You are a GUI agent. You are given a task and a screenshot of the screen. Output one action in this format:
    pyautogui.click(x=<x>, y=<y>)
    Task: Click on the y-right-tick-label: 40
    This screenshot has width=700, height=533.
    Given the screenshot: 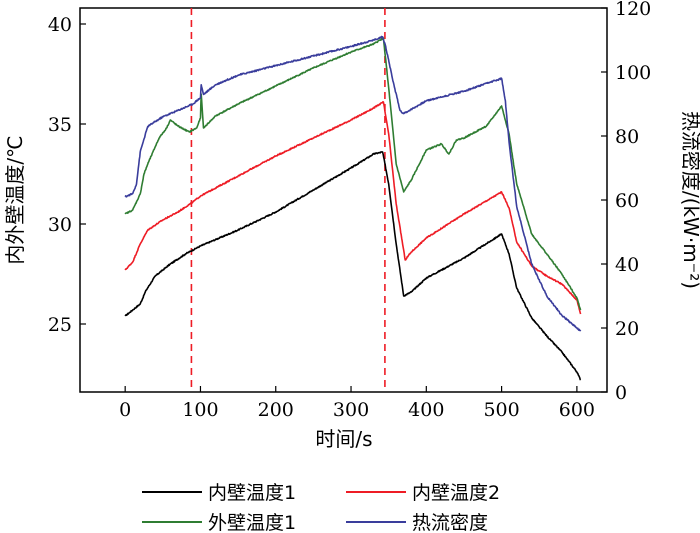 What is the action you would take?
    pyautogui.click(x=627, y=265)
    